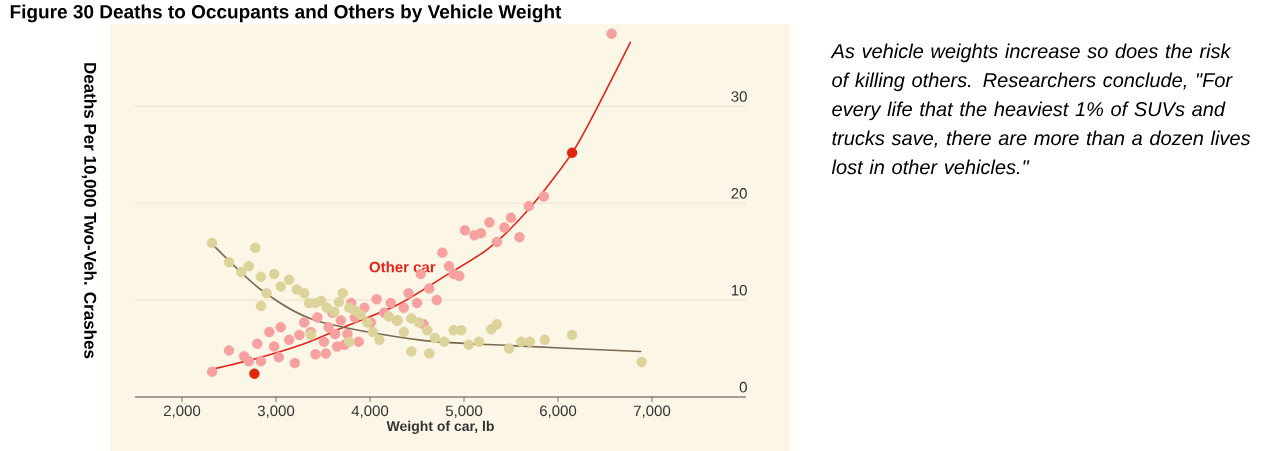  What do you see at coordinates (739, 193) in the screenshot?
I see `y-tick-label: 20` at bounding box center [739, 193].